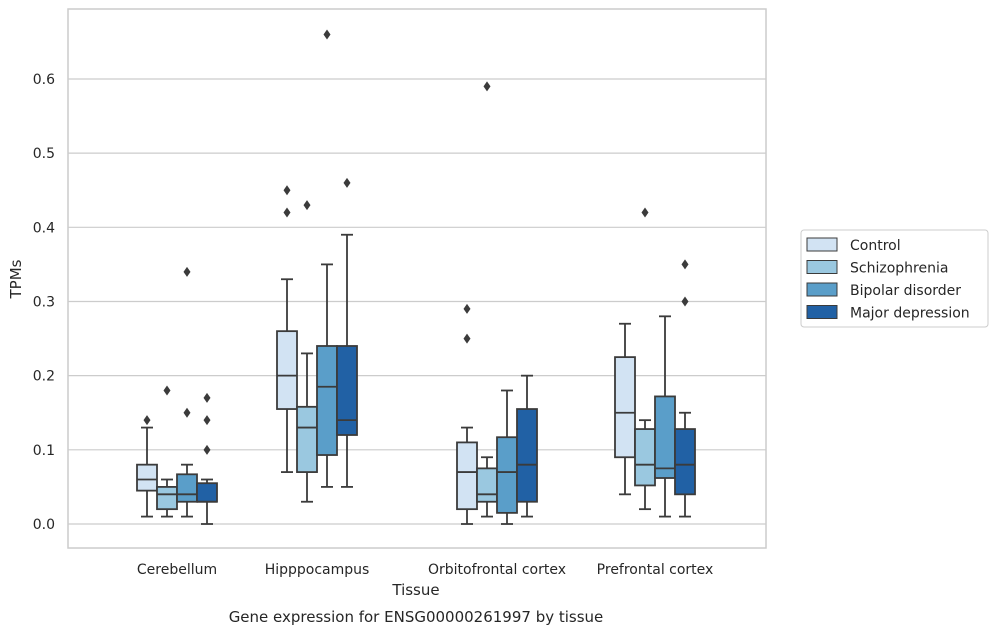 This screenshot has height=634, width=997. What do you see at coordinates (44, 525) in the screenshot?
I see `y-tick-label: 0.0` at bounding box center [44, 525].